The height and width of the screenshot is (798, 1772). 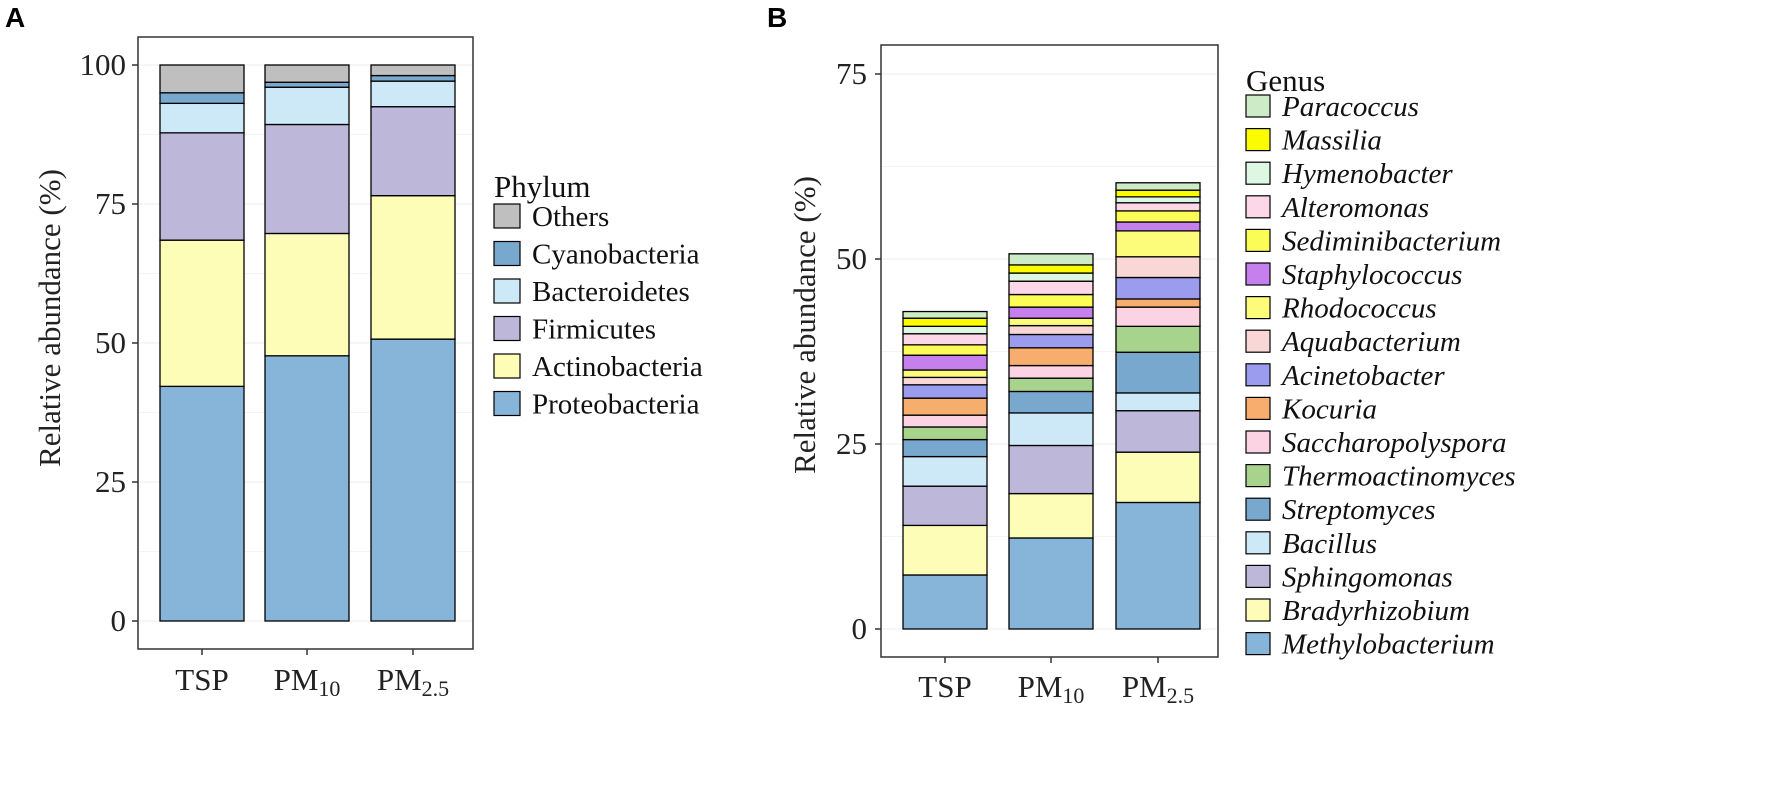 I want to click on legend-label-aquabacterium: Aquabacterium, so click(x=1370, y=342).